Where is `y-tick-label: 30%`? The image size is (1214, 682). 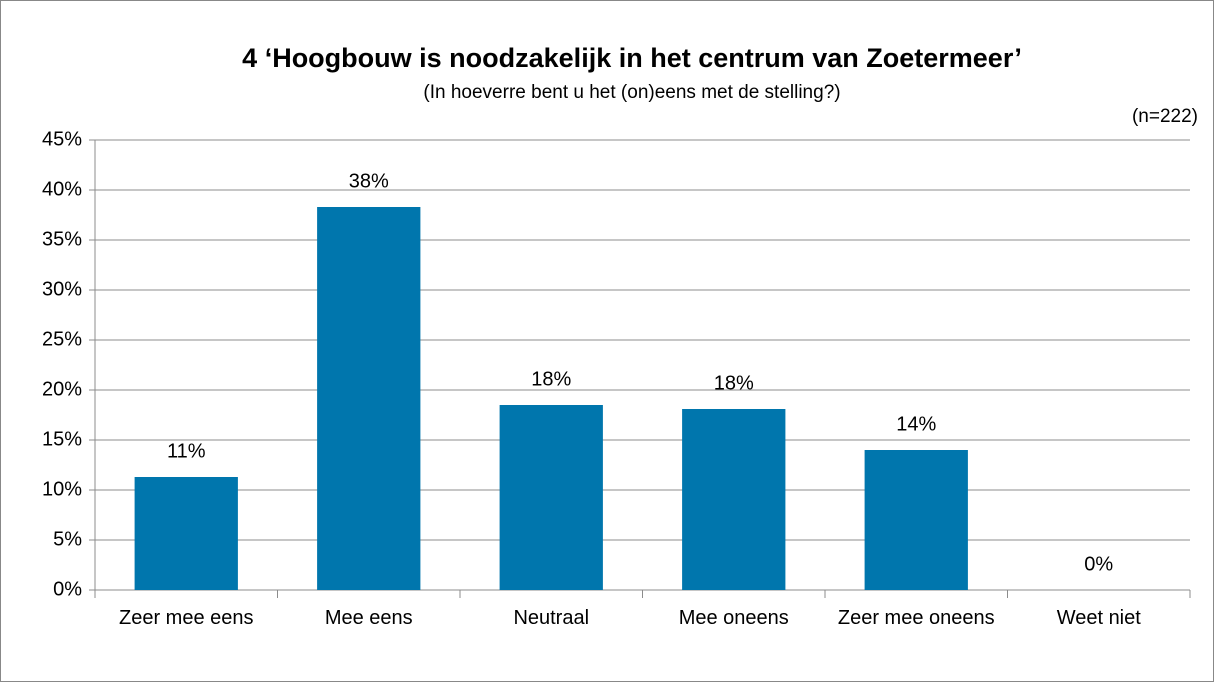
y-tick-label: 30% is located at coordinates (62, 289).